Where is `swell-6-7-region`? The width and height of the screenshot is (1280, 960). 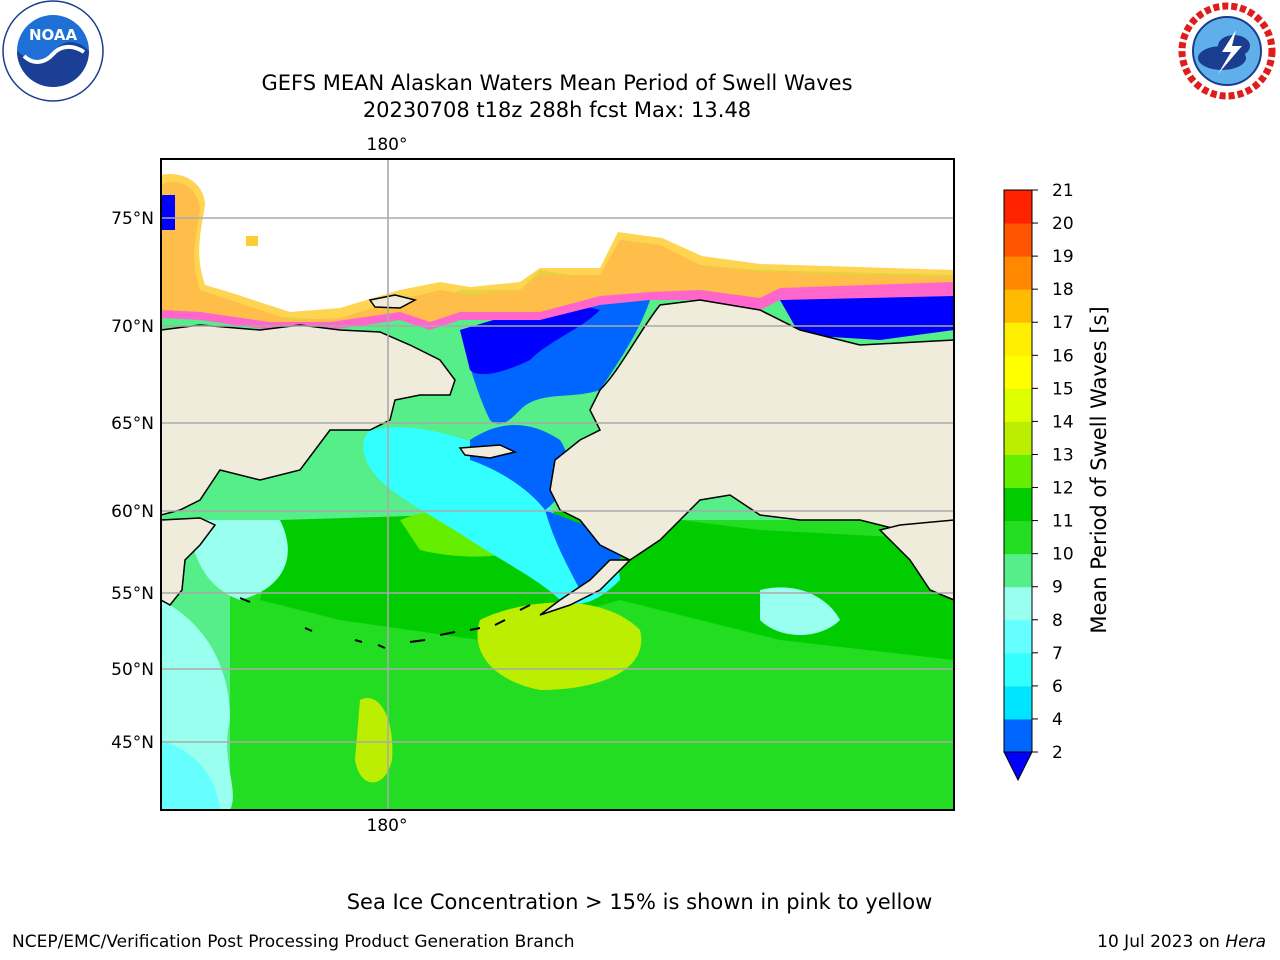 swell-6-7-region is located at coordinates (491, 515).